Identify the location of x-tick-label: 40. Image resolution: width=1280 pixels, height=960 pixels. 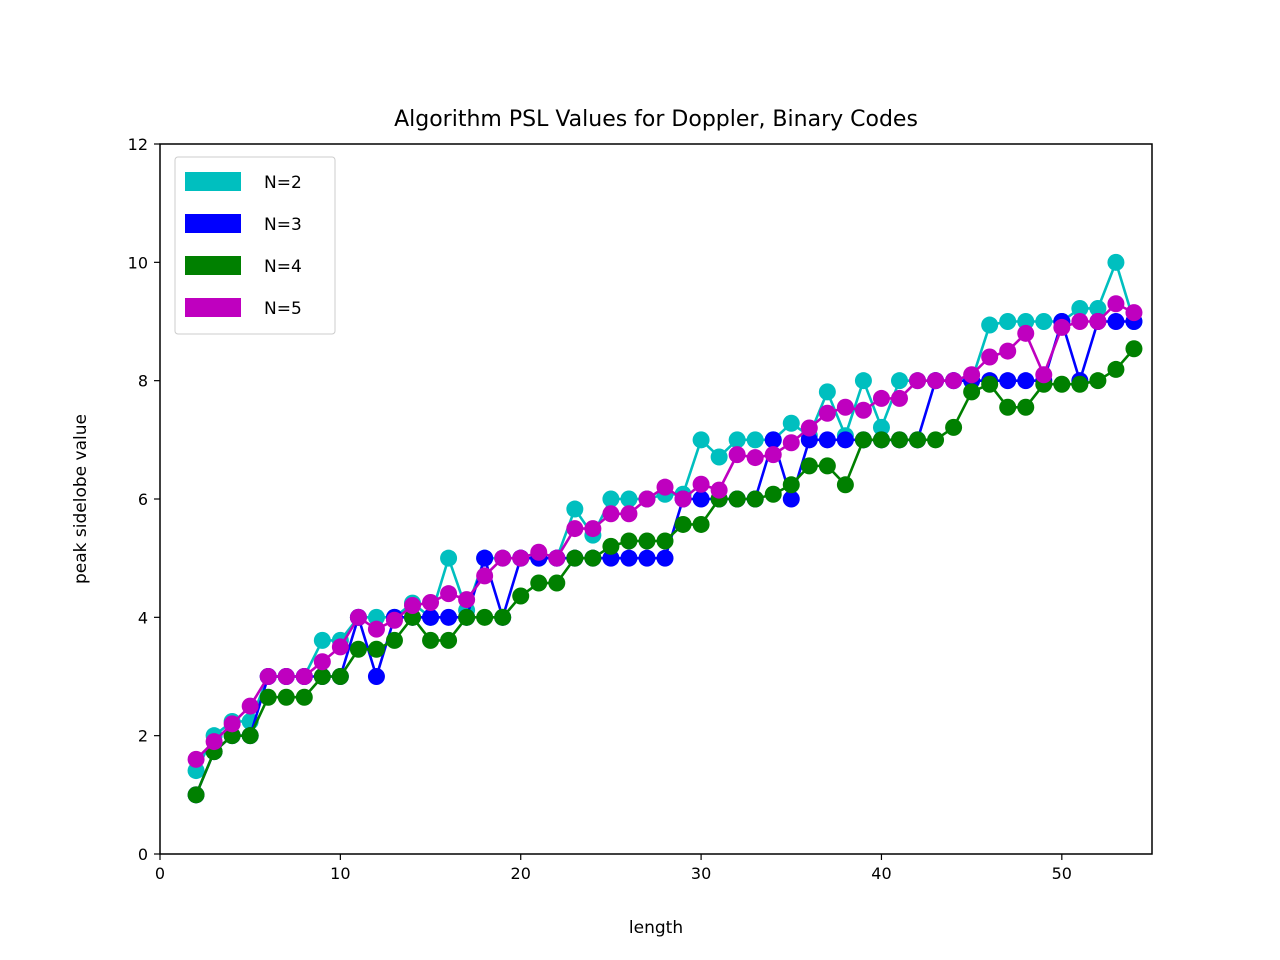
(881, 873).